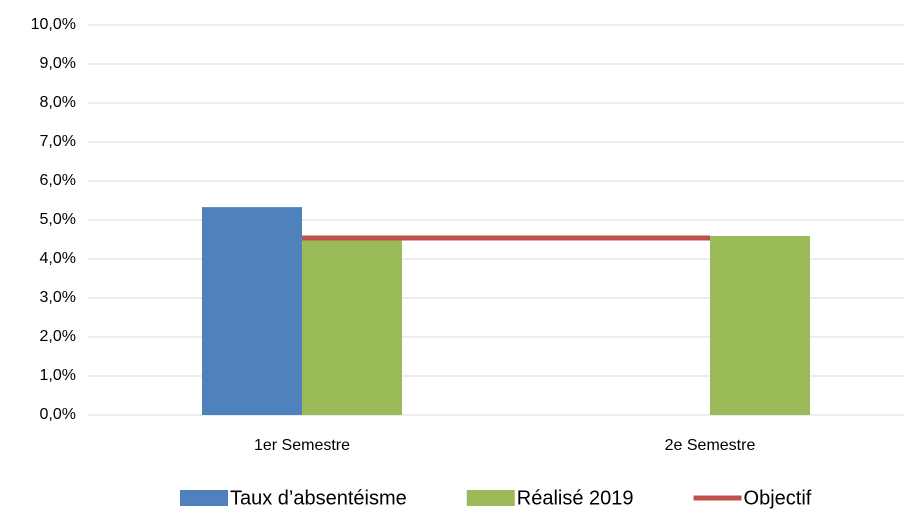 The image size is (912, 511). I want to click on y-tick-label: 6,0%, so click(58, 180).